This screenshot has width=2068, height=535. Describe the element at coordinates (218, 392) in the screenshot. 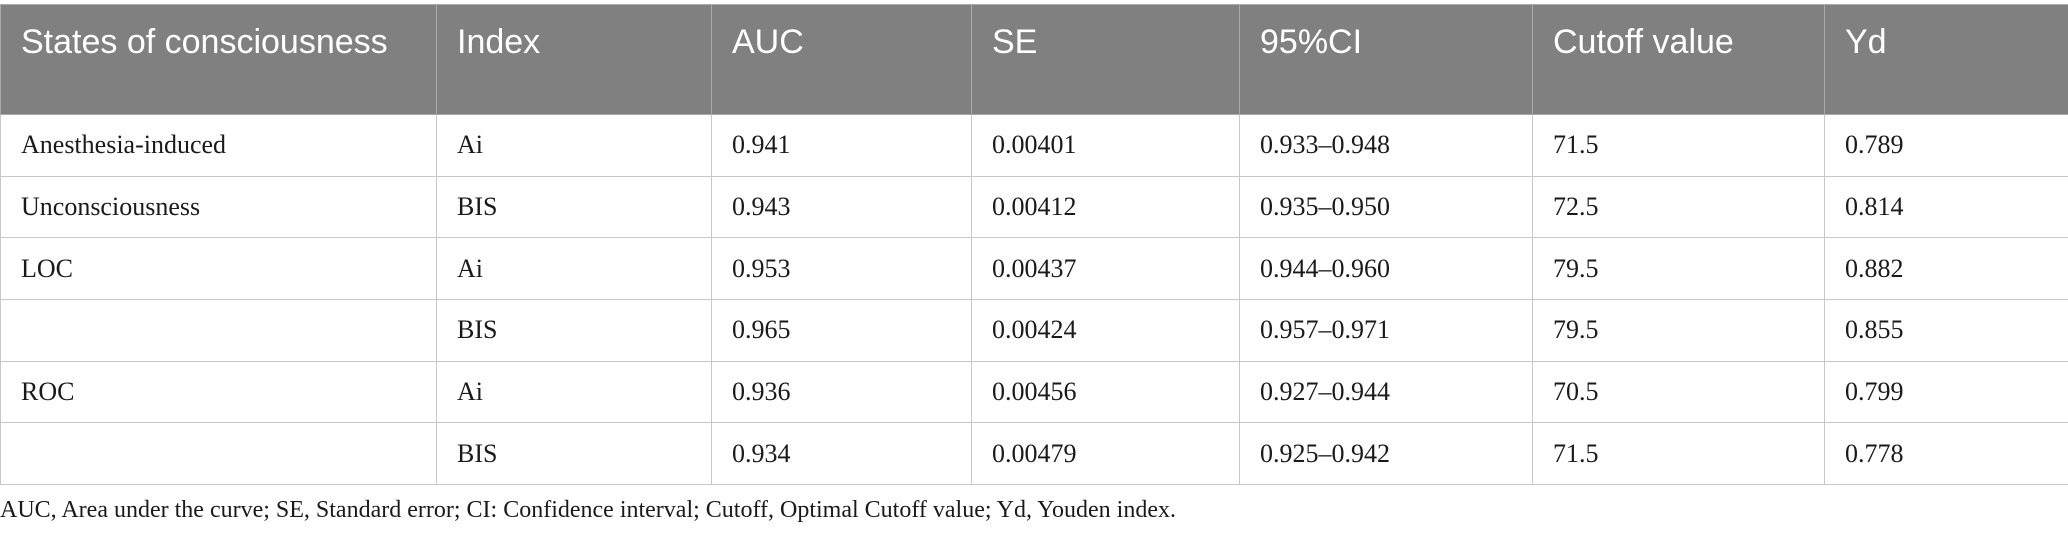

I see `cell-state: ROC` at that location.